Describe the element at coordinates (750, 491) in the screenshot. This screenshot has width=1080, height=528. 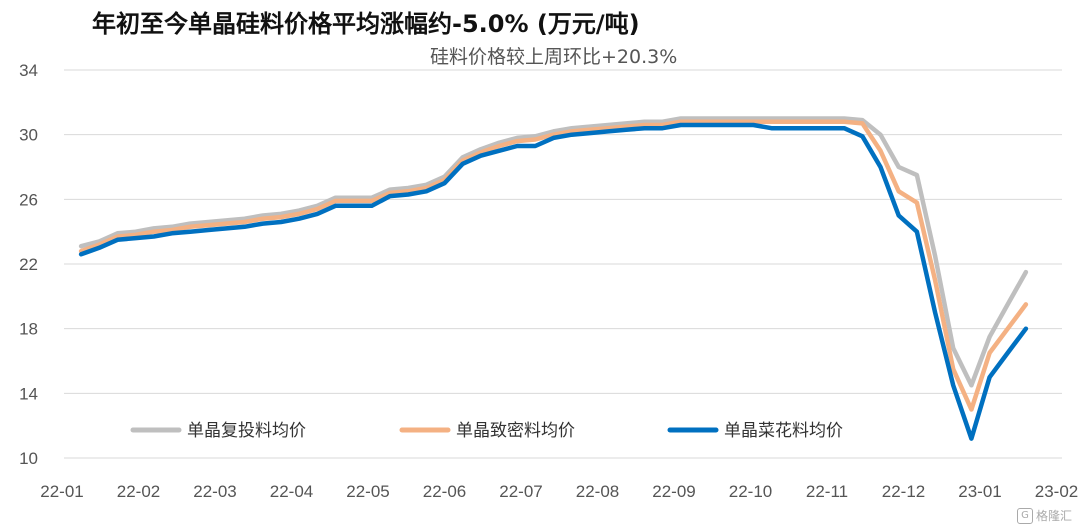
I see `x-tick-label: 22-10` at that location.